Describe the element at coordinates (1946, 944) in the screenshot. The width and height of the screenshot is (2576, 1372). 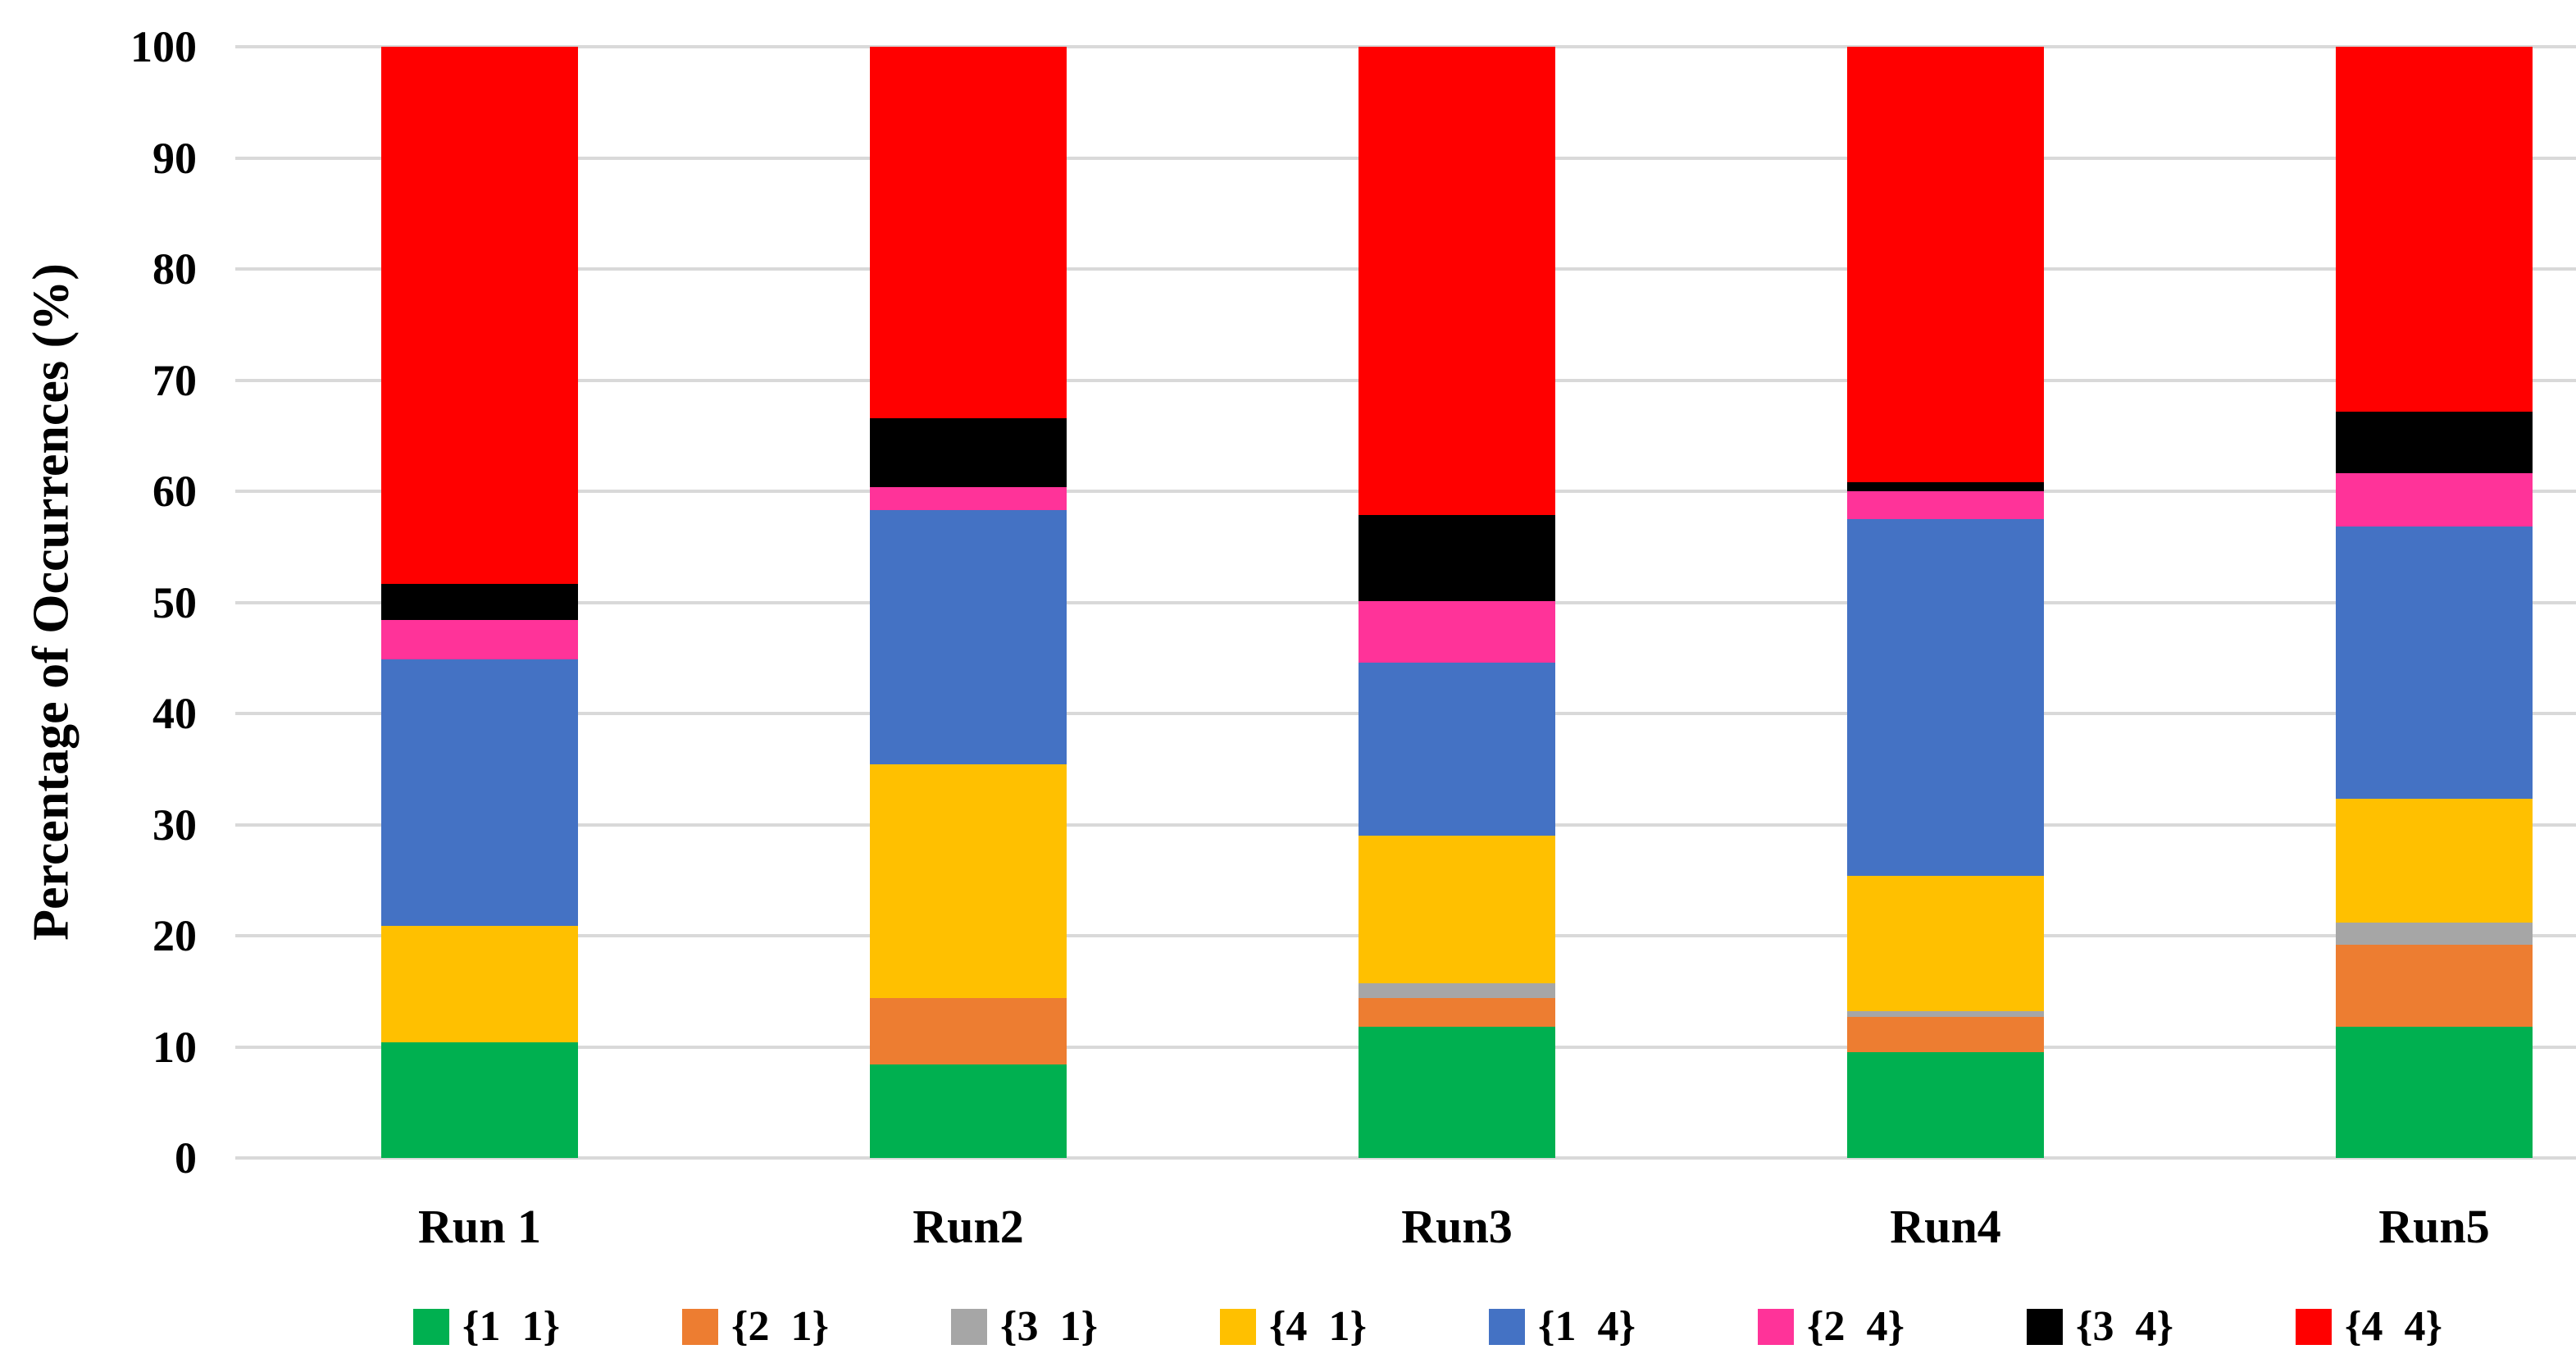
I see `segment-41-Run4` at that location.